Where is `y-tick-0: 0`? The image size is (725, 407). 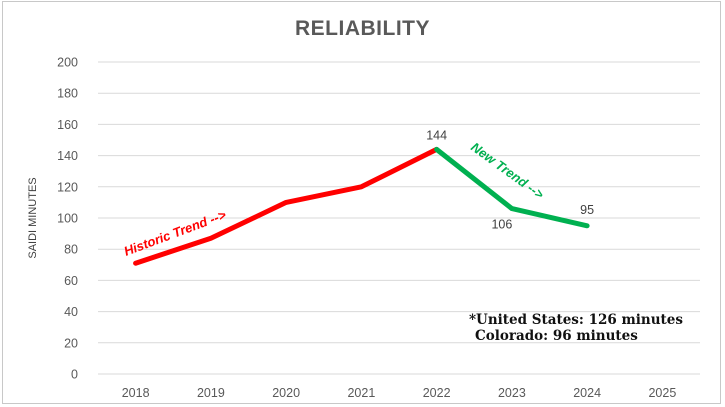
y-tick-0: 0 is located at coordinates (74, 375).